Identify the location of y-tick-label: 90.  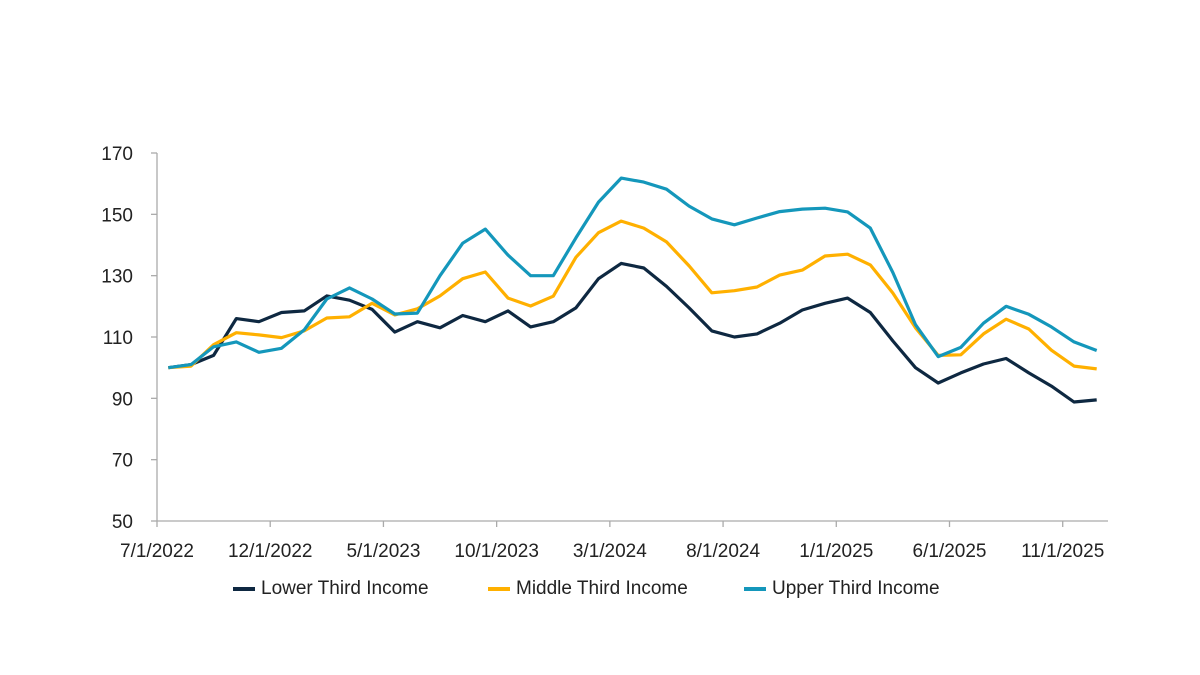
(122, 399).